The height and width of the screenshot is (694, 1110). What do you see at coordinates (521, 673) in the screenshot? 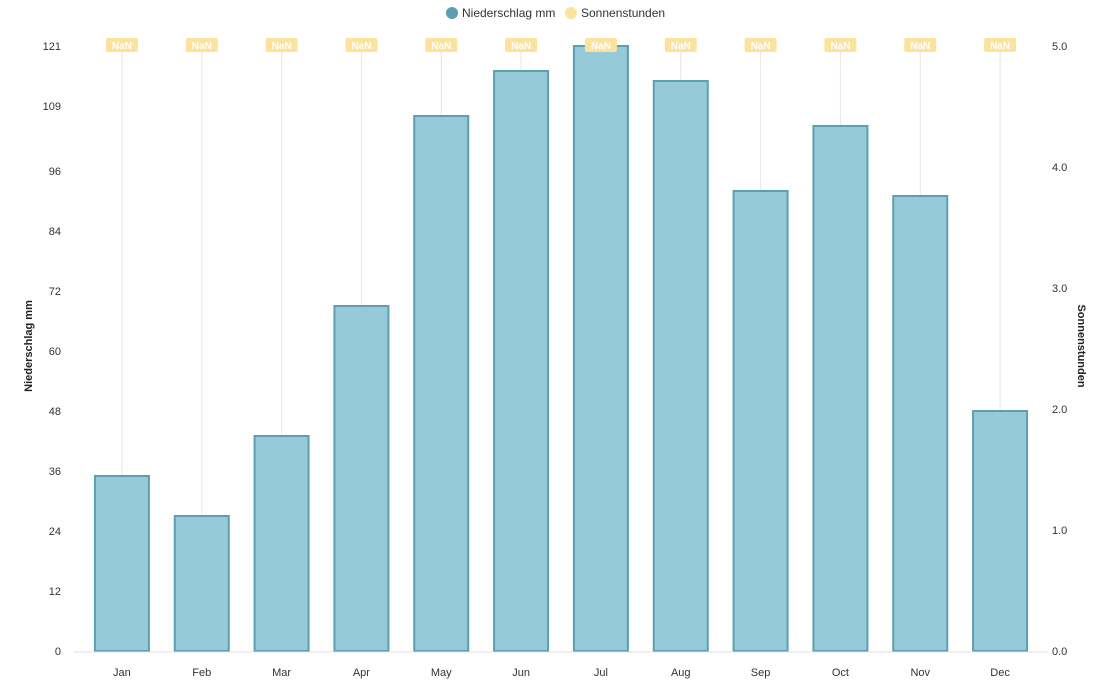
I see `x-tick-label: Jun` at bounding box center [521, 673].